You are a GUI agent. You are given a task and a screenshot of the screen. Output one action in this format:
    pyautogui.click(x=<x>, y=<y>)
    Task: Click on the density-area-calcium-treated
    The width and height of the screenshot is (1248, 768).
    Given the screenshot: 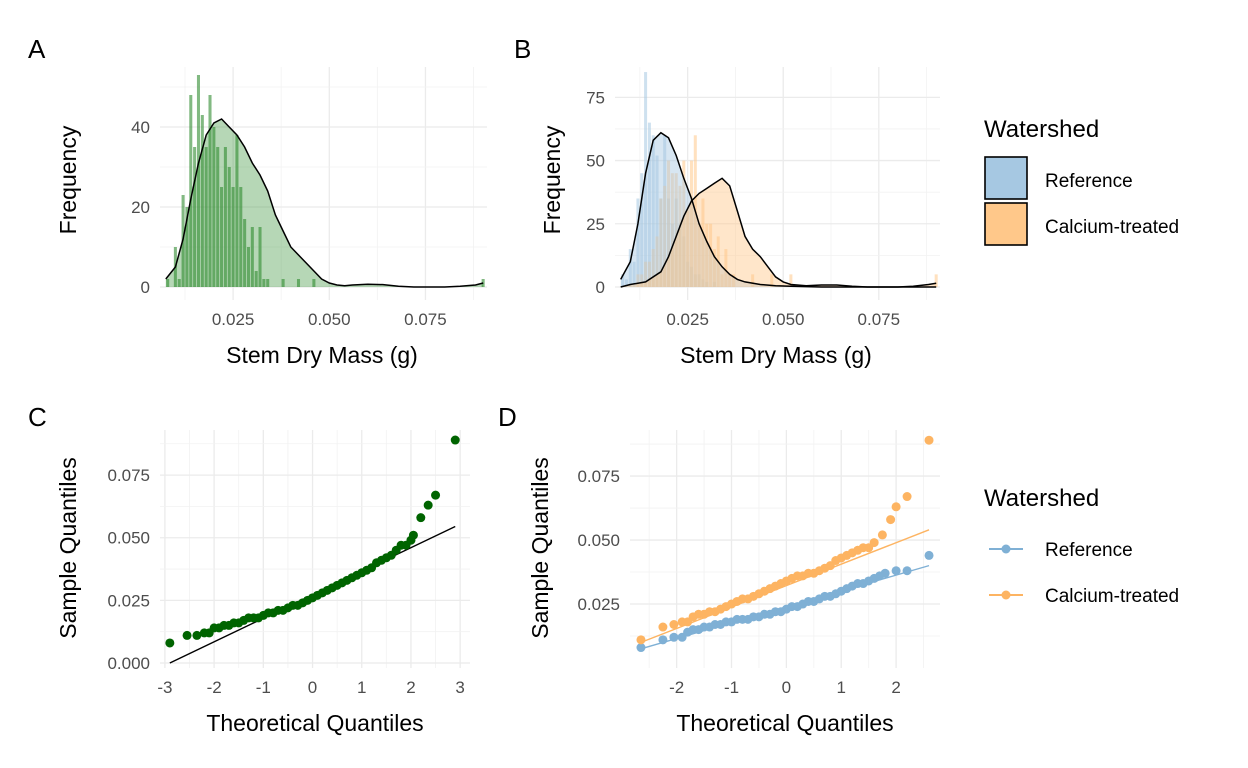 What is the action you would take?
    pyautogui.click(x=778, y=232)
    